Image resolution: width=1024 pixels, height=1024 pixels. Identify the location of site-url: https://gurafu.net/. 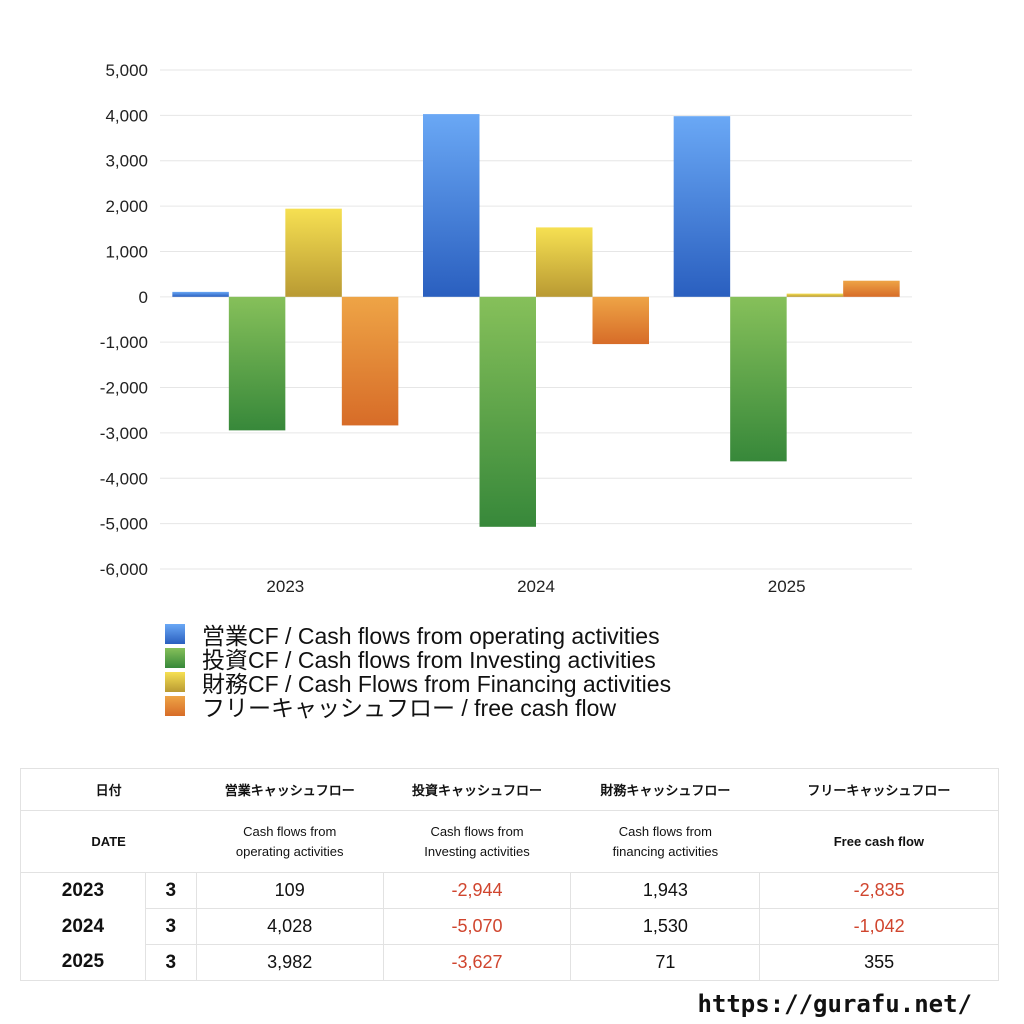
(834, 1004).